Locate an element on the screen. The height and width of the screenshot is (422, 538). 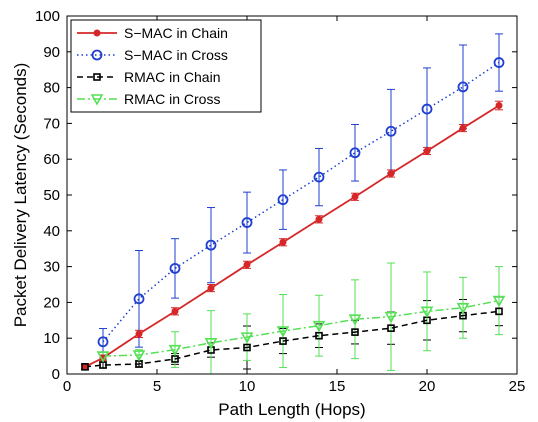
y-axis-label: Packet Delivery Latency (Seconds) is located at coordinates (20, 195).